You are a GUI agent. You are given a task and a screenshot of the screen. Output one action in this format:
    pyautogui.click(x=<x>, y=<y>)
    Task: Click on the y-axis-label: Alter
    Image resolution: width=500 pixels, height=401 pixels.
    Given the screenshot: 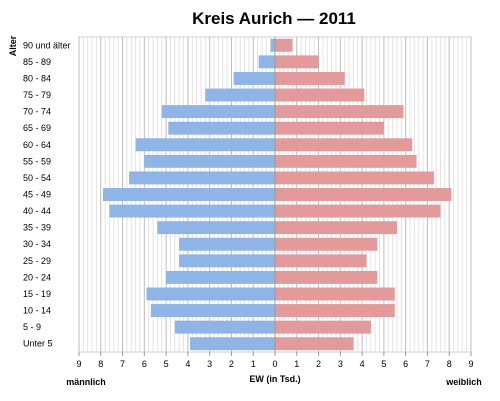 What is the action you would take?
    pyautogui.click(x=13, y=45)
    